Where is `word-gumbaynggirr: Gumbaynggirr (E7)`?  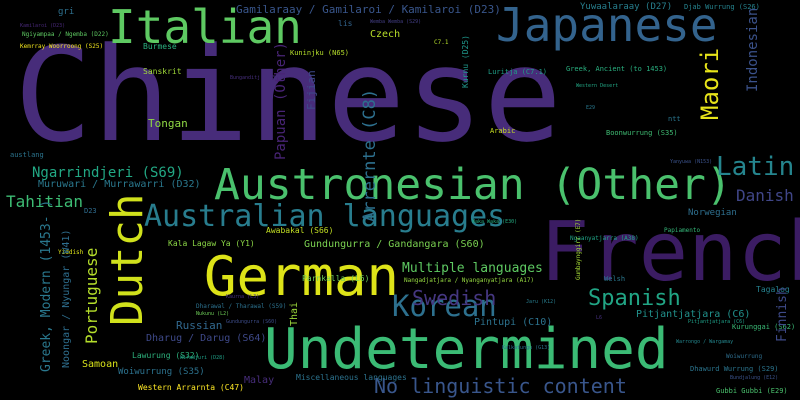
word-gumbaynggirr: Gumbaynggirr (E7) is located at coordinates (578, 249).